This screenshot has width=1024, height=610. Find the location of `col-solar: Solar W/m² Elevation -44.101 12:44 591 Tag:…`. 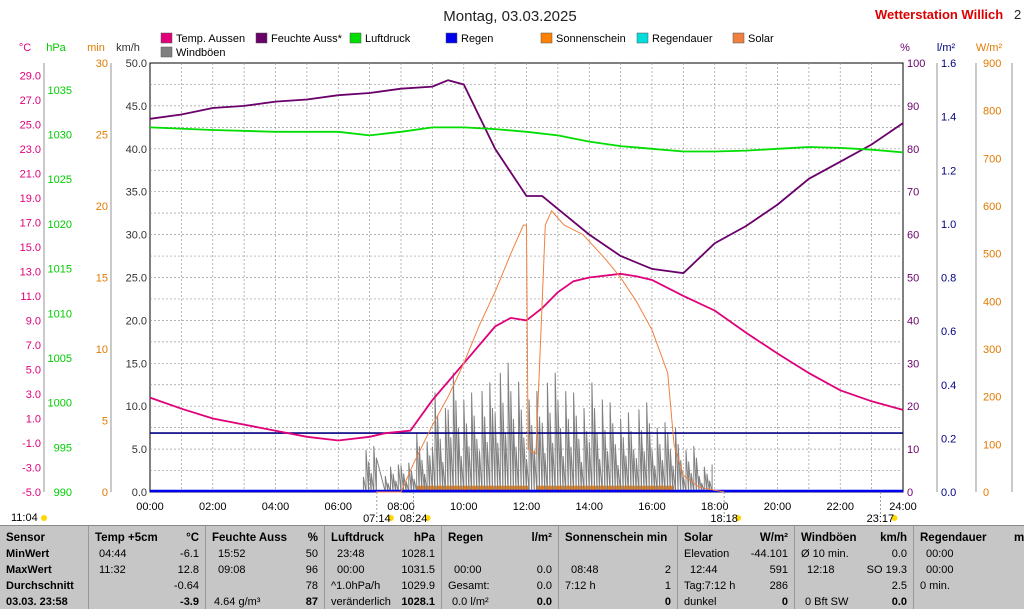

col-solar: Solar W/m² Elevation -44.101 12:44 591 Tag:… is located at coordinates (736, 567).